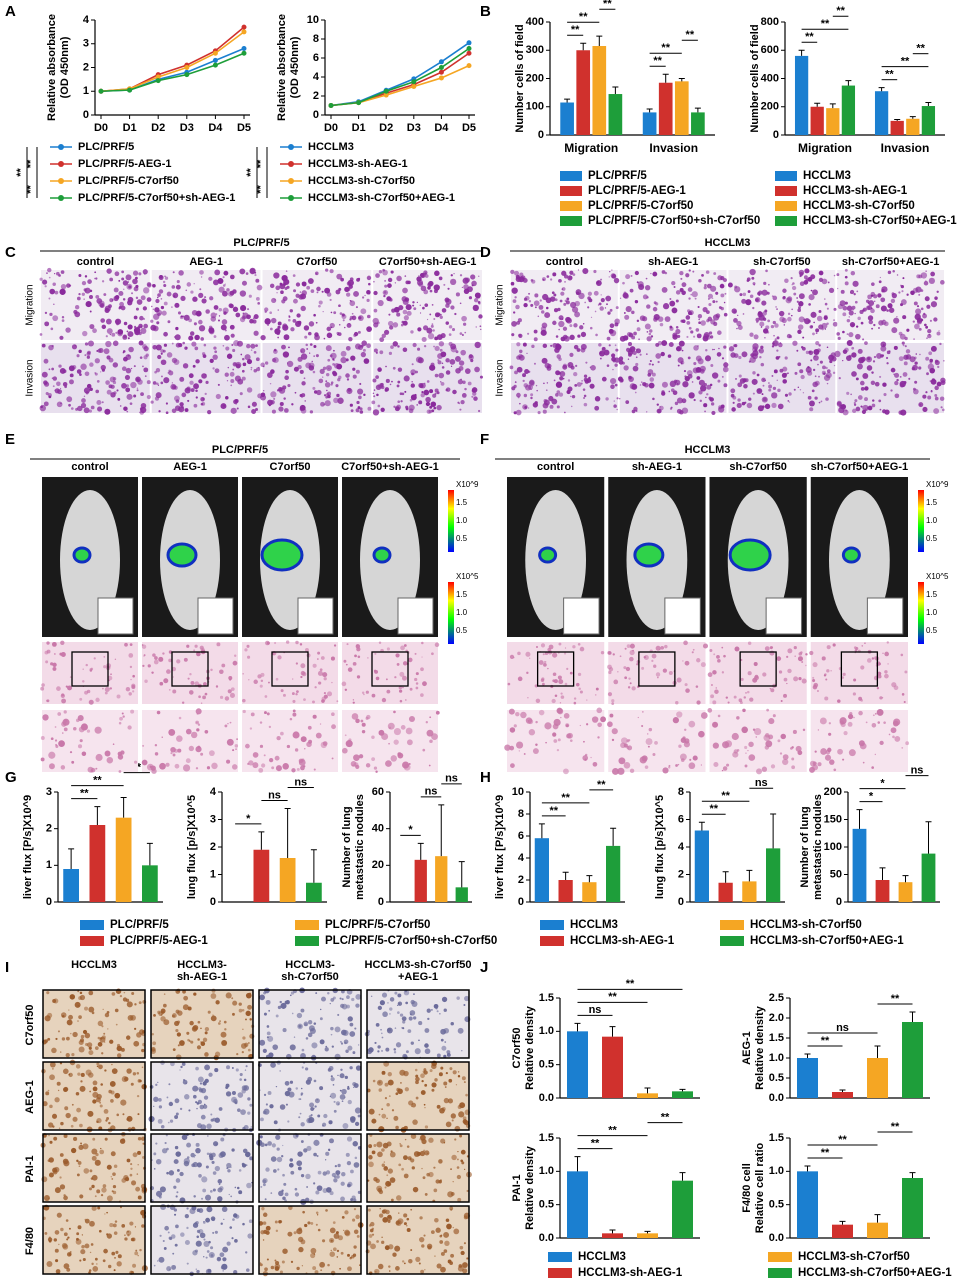  I want to click on y-tick-label: 0.5, so click(546, 1205).